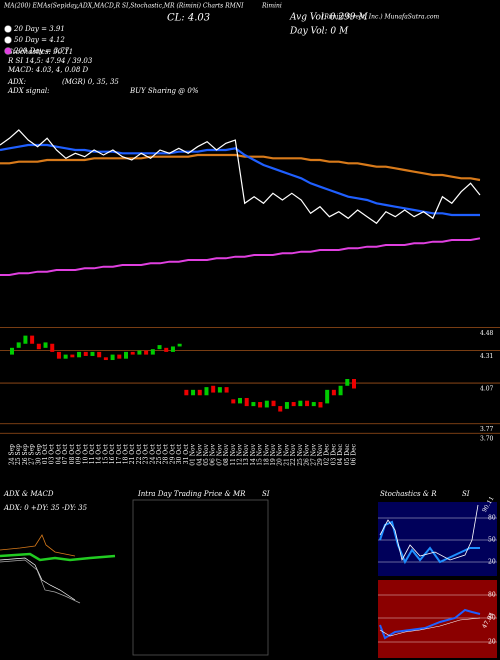 This screenshot has height=660, width=500. What do you see at coordinates (85, 453) in the screenshot?
I see `x-tick-label: 10 Oct` at bounding box center [85, 453].